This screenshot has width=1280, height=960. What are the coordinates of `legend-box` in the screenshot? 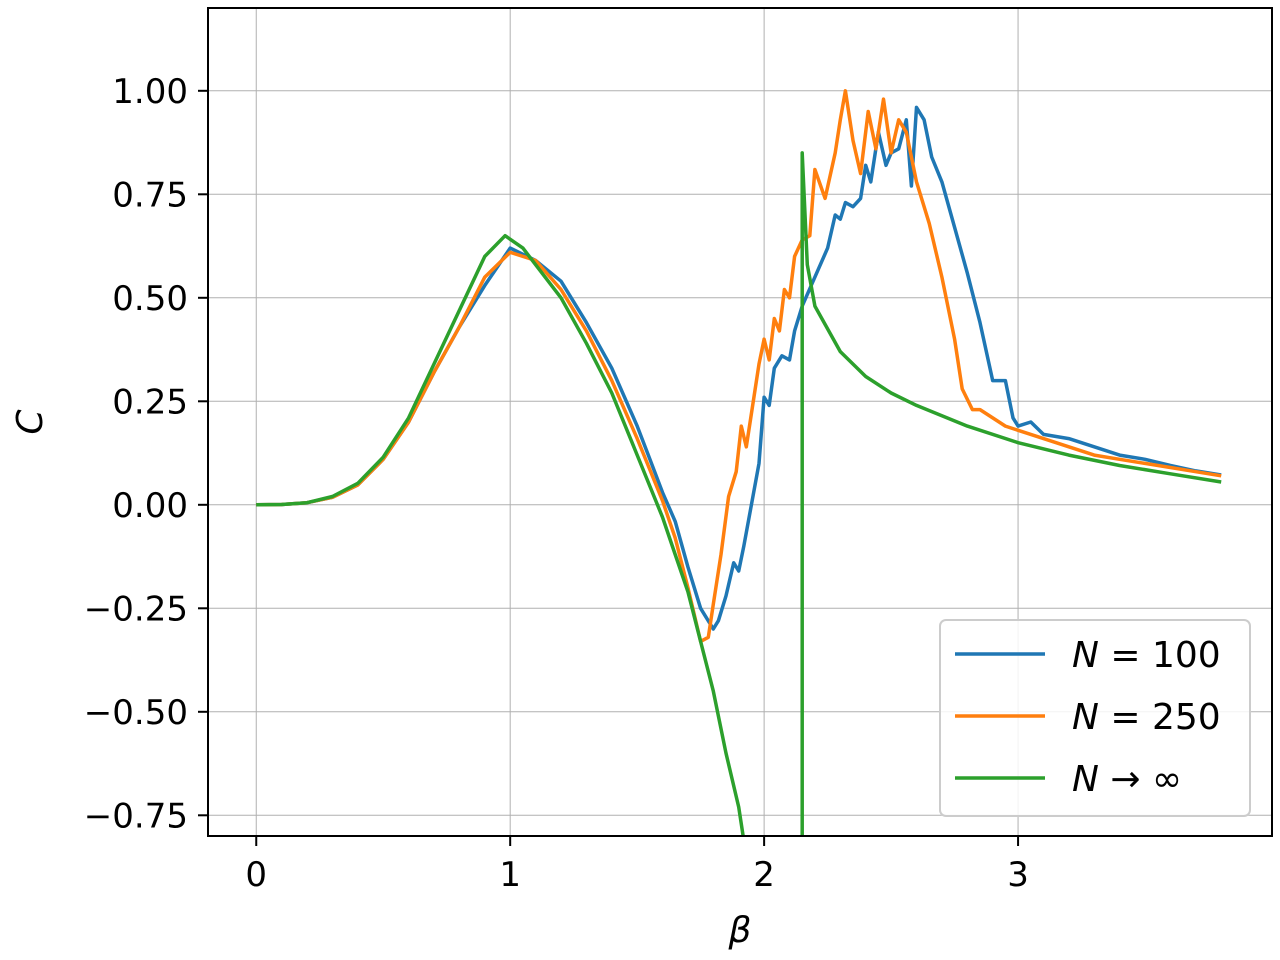 It's located at (1095, 718).